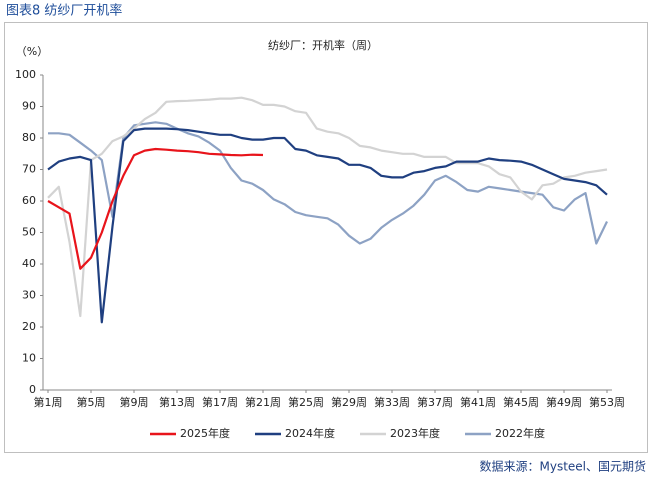 The height and width of the screenshot is (477, 652). Describe the element at coordinates (310, 433) in the screenshot. I see `legend-label: 2024年度` at that location.